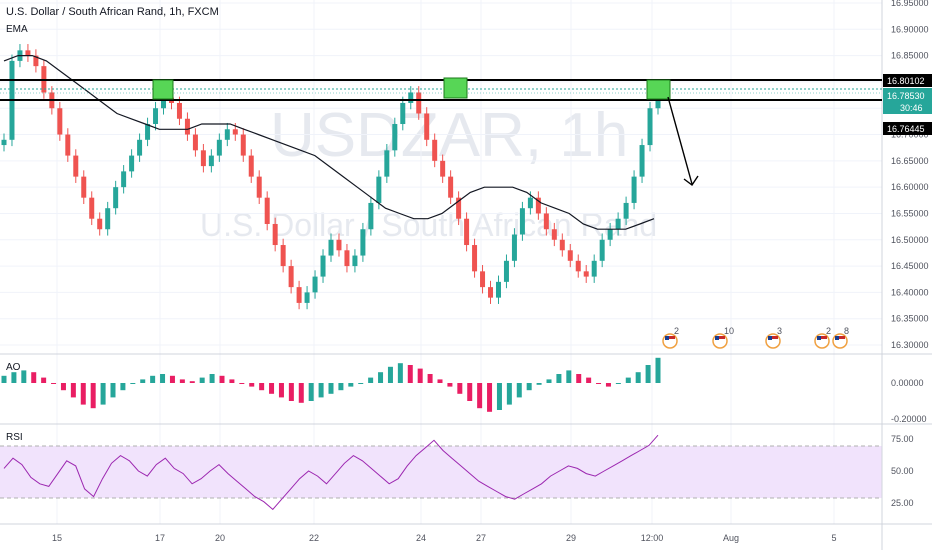 This screenshot has width=932, height=550. I want to click on event-flag: 10, so click(723, 337).